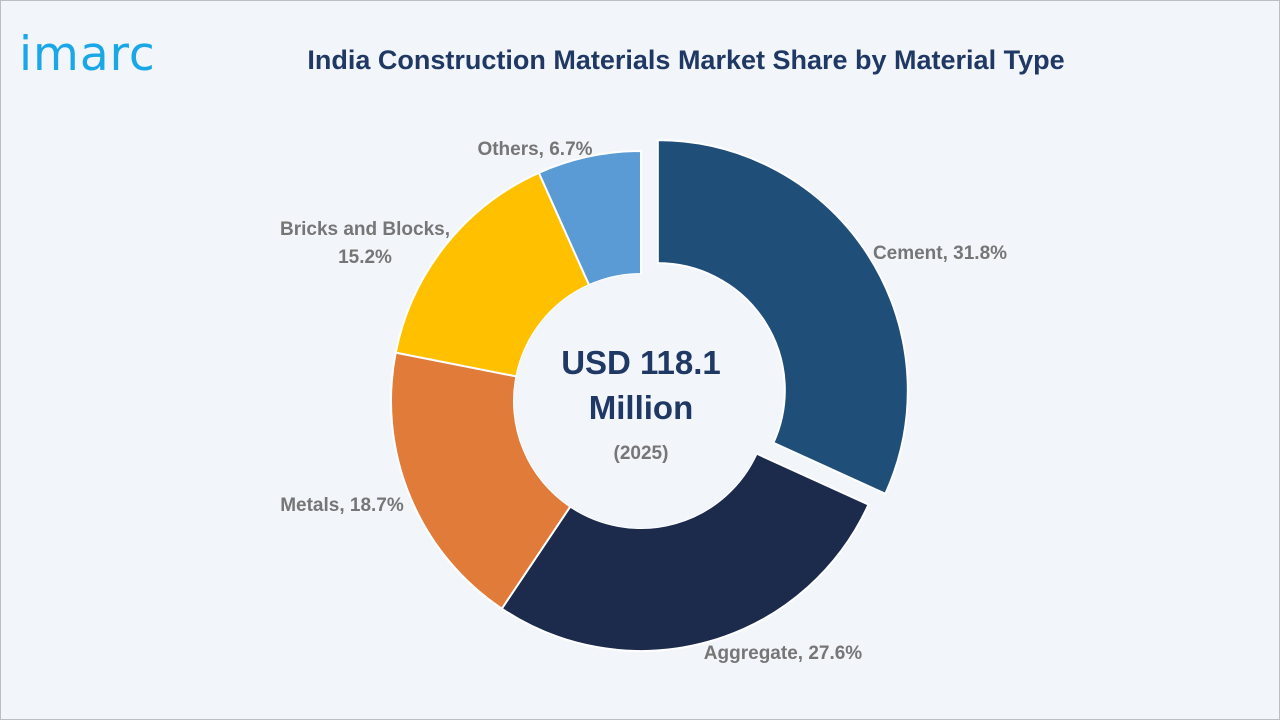  Describe the element at coordinates (641, 407) in the screenshot. I see `center-value-line2: Million` at that location.